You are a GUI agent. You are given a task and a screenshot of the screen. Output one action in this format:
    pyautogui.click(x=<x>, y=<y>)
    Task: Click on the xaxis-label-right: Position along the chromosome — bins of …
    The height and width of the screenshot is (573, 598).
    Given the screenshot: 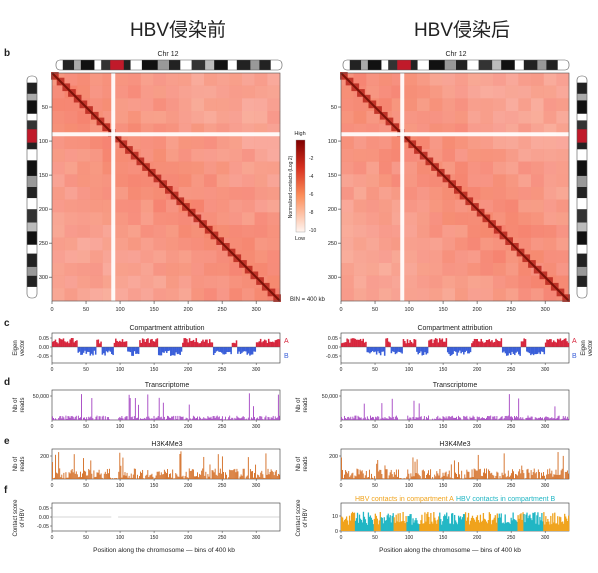 What is the action you would take?
    pyautogui.click(x=450, y=550)
    